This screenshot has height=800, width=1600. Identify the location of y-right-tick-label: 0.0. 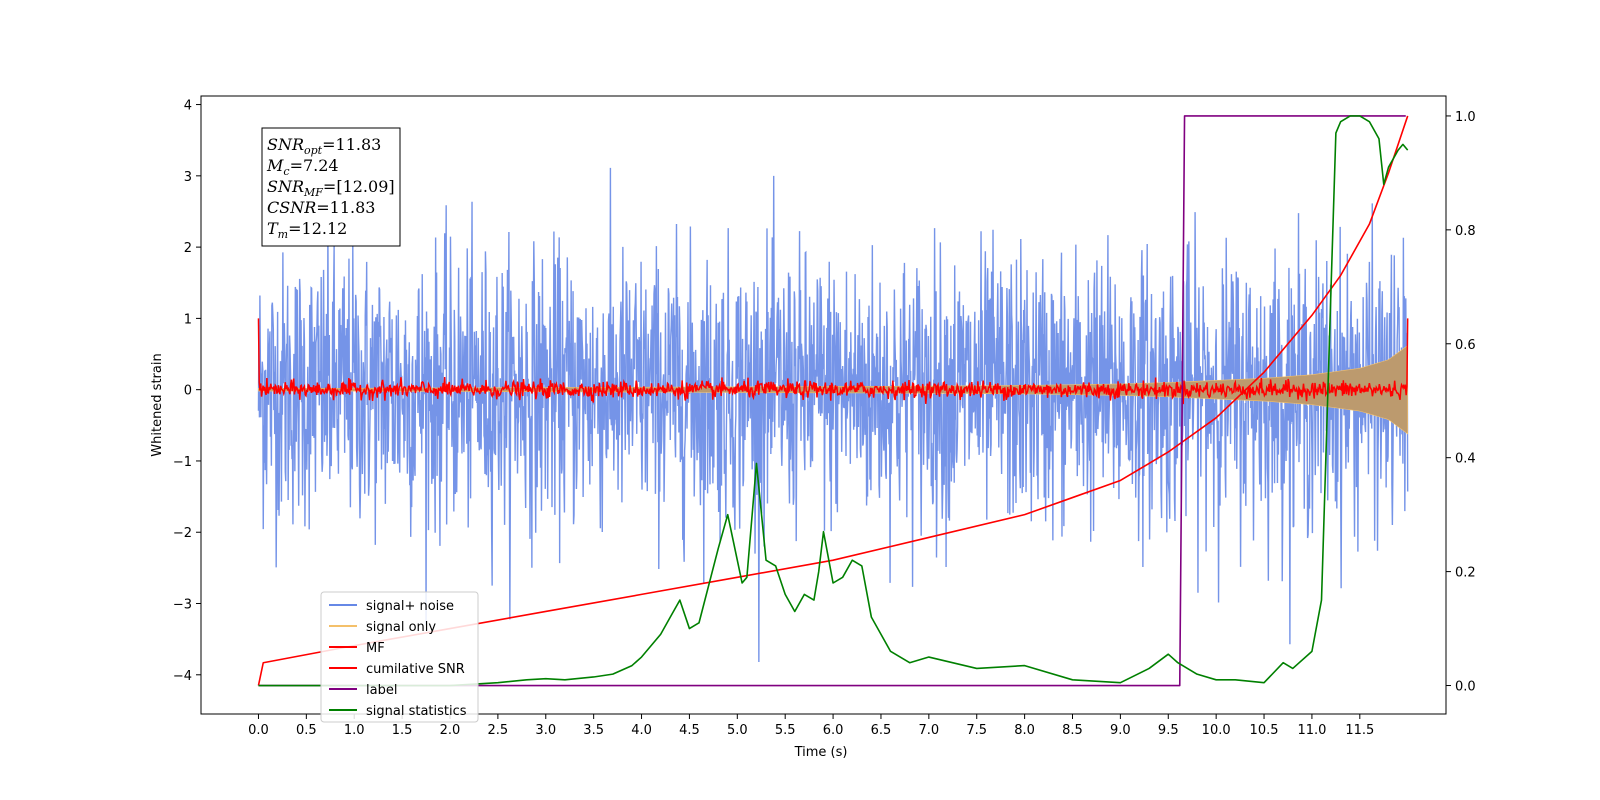
(1465, 687).